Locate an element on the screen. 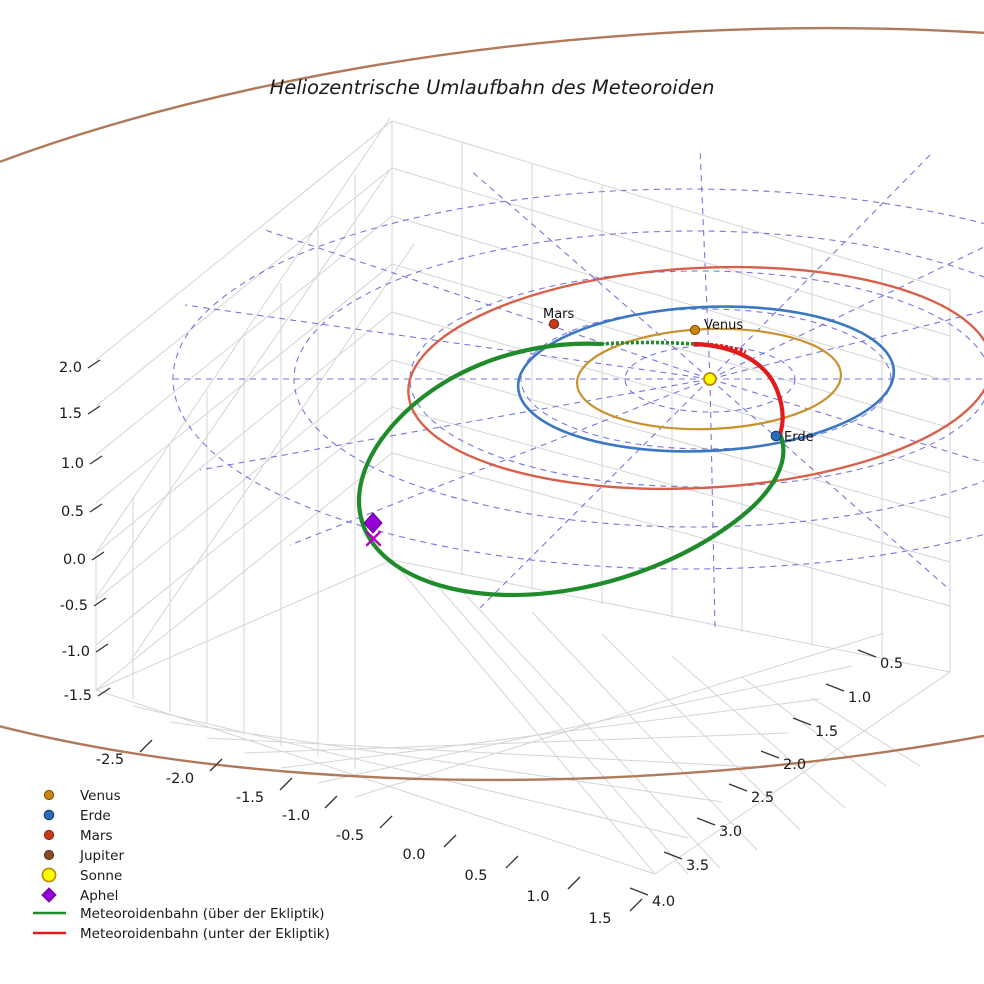  y-tick-label: 0.5 is located at coordinates (891, 664).